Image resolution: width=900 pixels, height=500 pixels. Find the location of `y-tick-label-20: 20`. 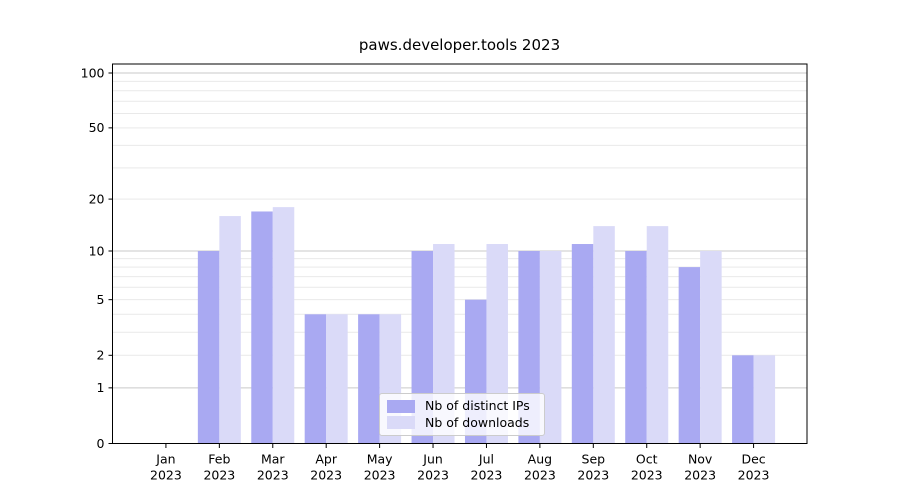

y-tick-label-20: 20 is located at coordinates (97, 198).